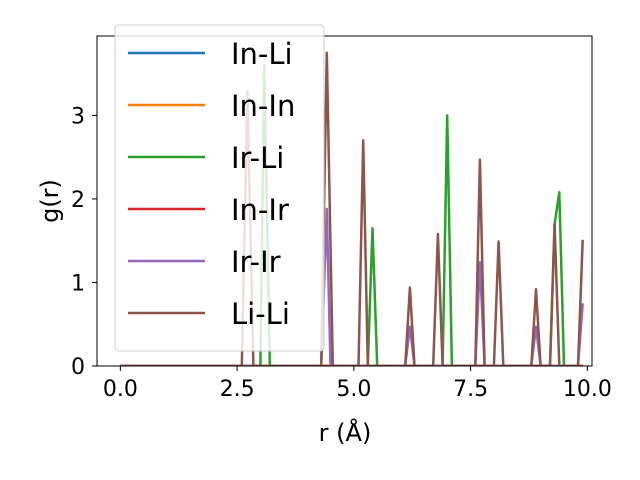  What do you see at coordinates (345, 432) in the screenshot?
I see `x-axis-label: r (Å)` at bounding box center [345, 432].